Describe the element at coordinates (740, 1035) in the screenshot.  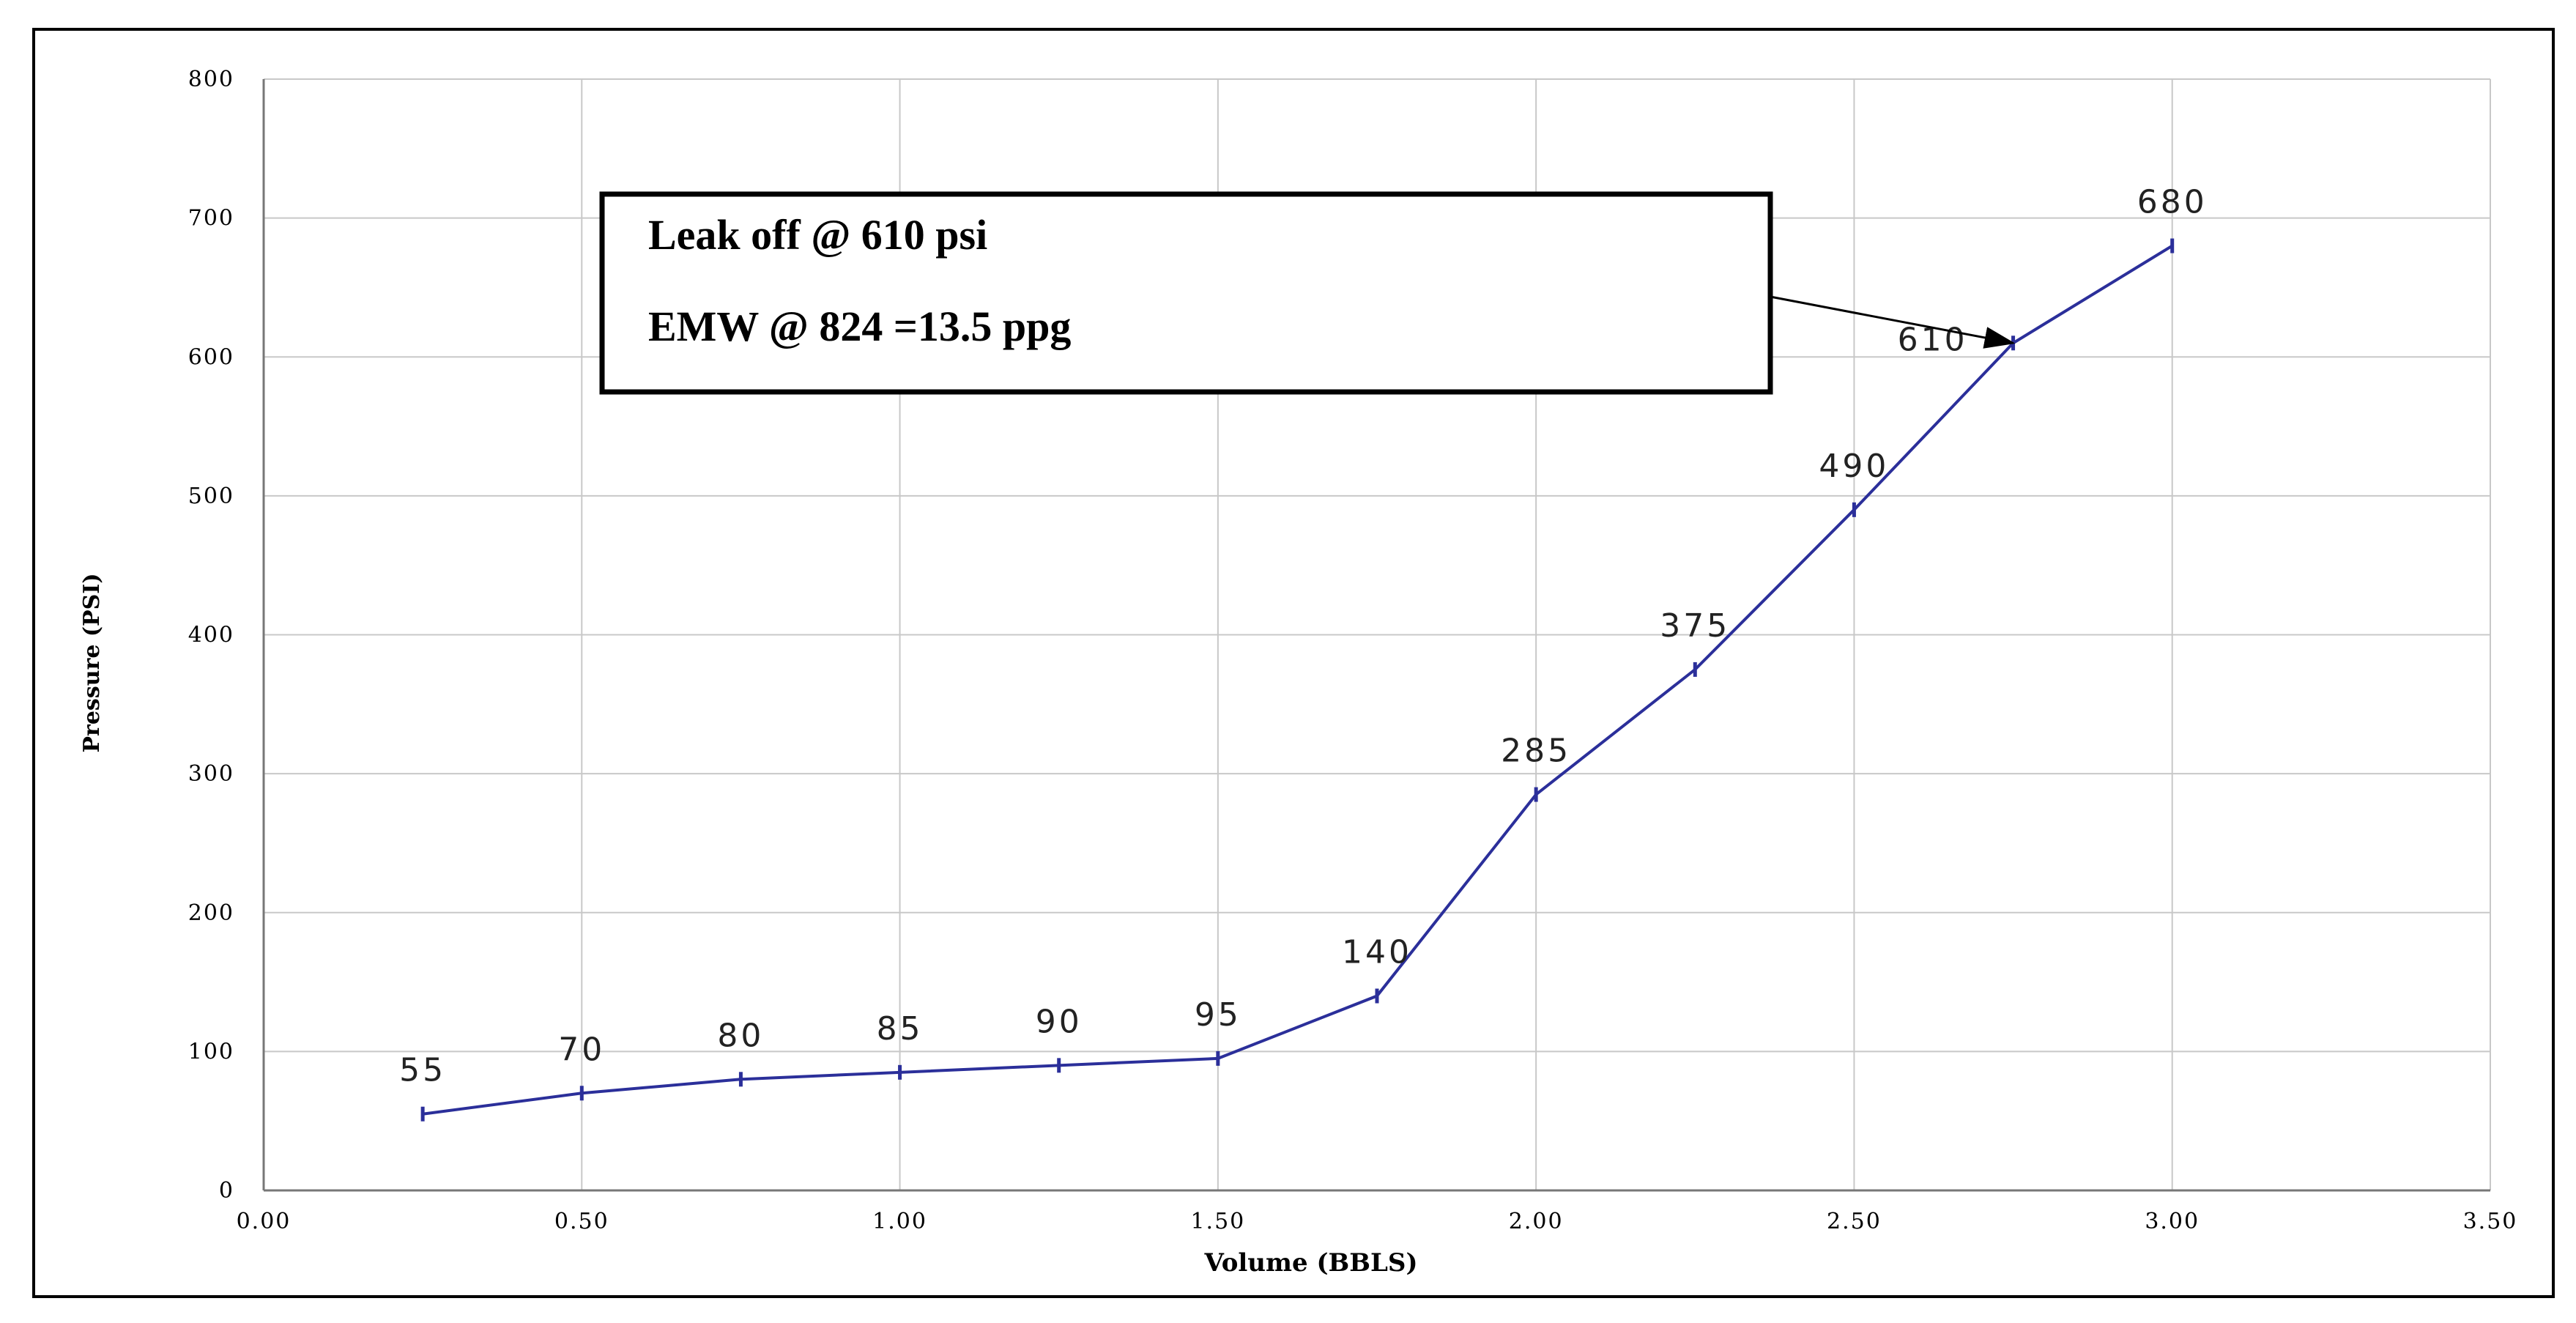
I see `data-point-label: 80` at that location.